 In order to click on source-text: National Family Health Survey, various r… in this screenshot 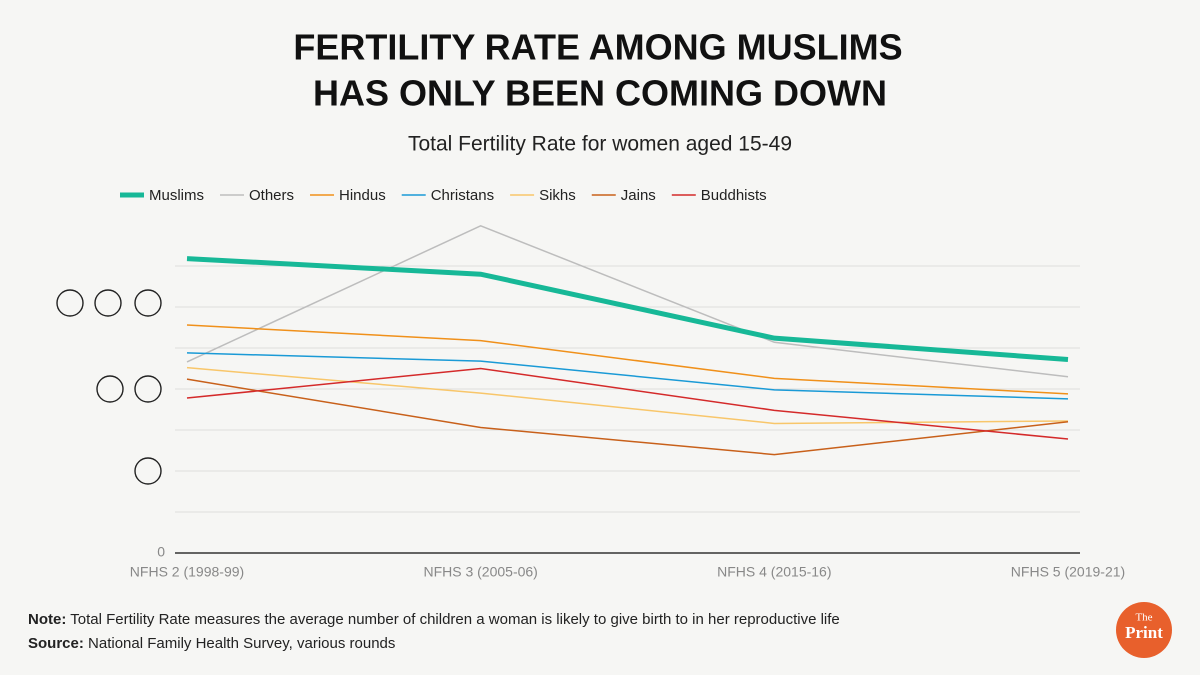, I will do `click(241, 643)`.